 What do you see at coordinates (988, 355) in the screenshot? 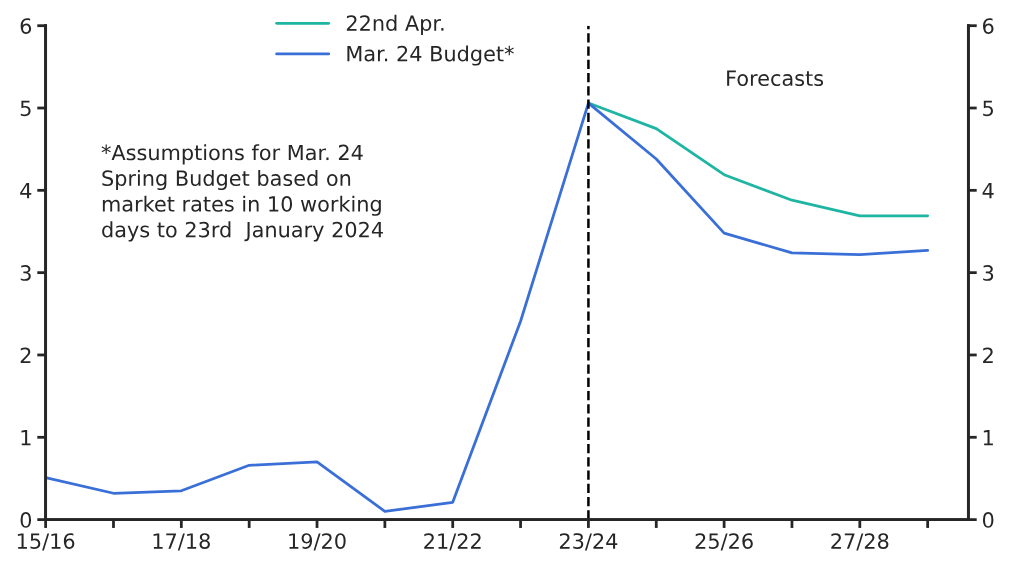
I see `y2-tick-label: 2` at bounding box center [988, 355].